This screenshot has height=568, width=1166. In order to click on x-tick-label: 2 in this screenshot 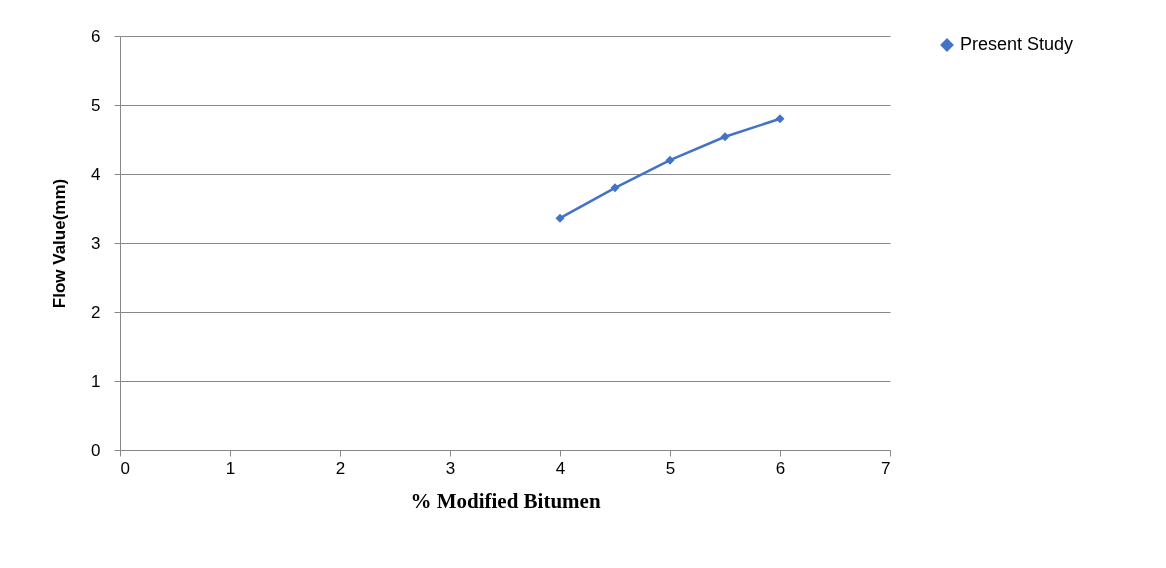, I will do `click(340, 468)`.